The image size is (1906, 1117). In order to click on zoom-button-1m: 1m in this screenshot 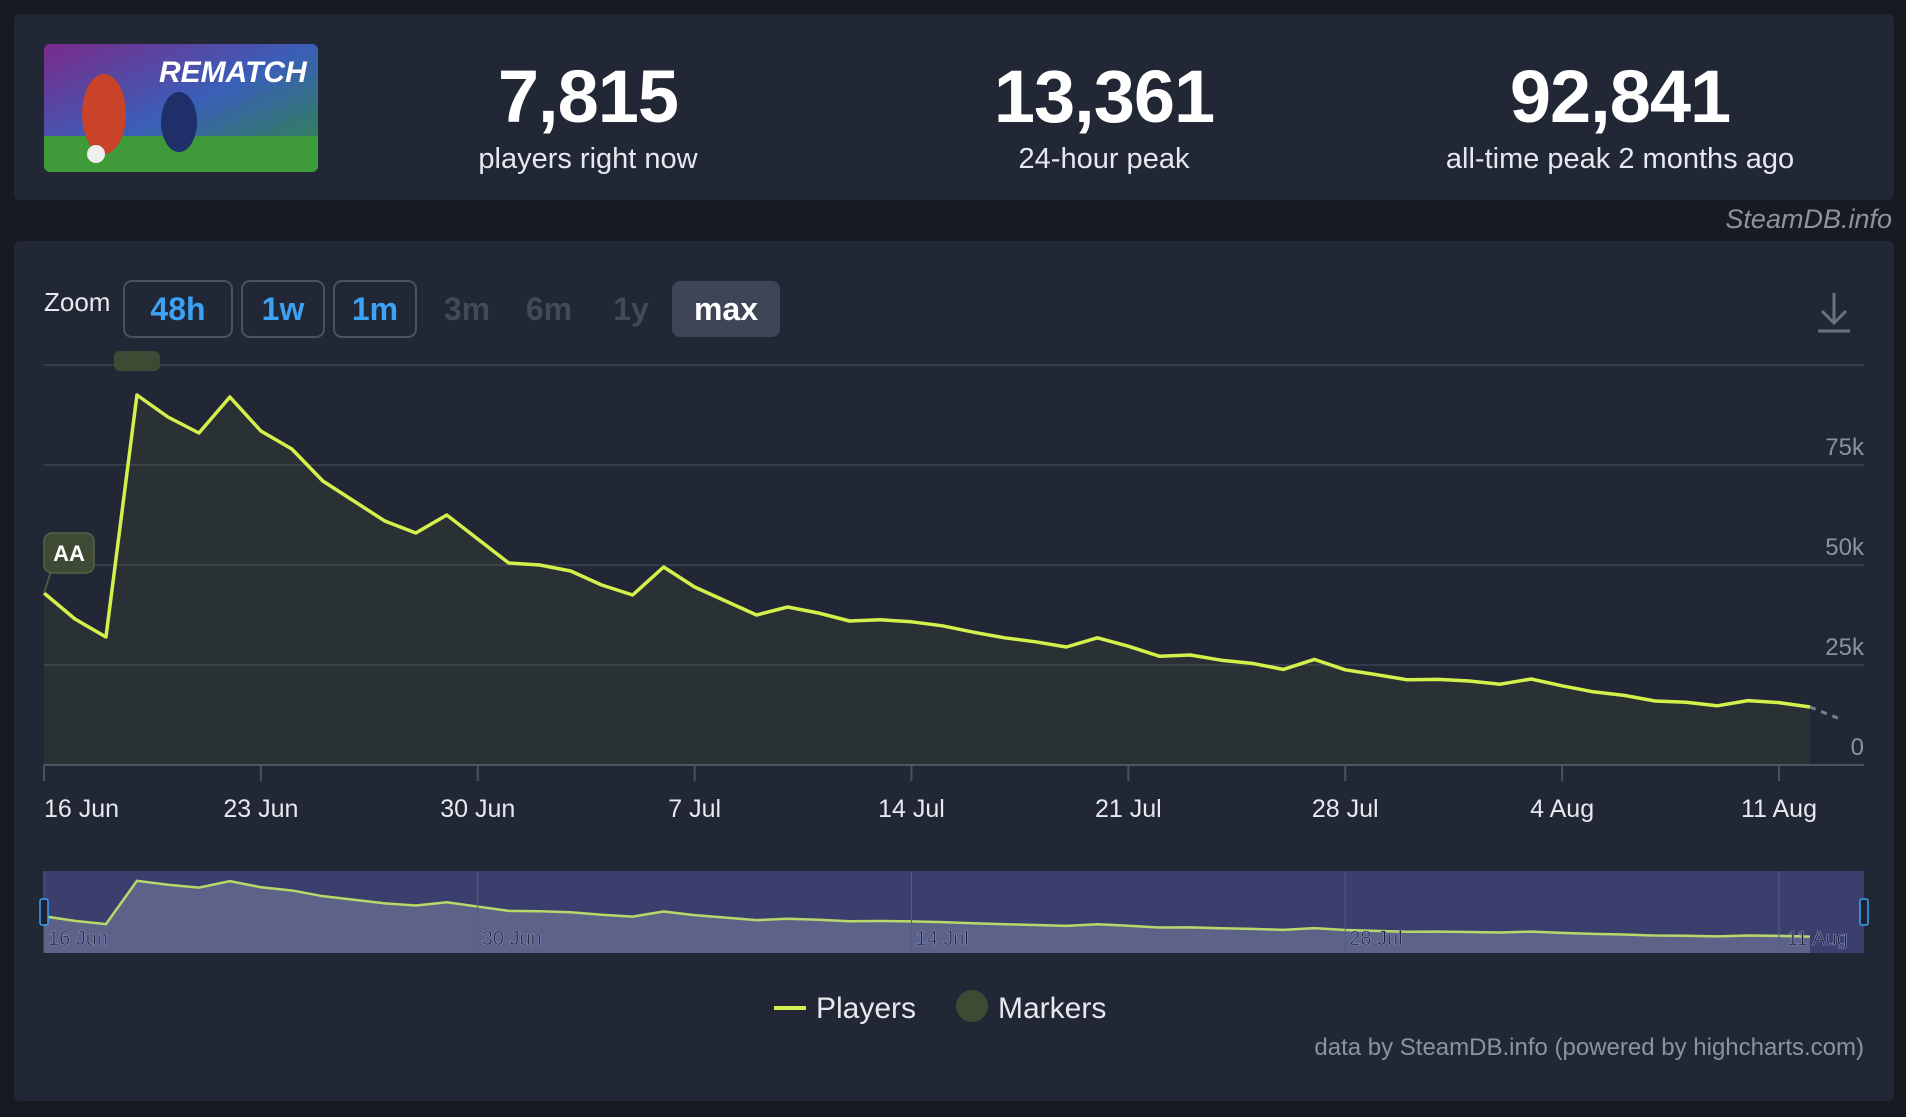, I will do `click(375, 309)`.